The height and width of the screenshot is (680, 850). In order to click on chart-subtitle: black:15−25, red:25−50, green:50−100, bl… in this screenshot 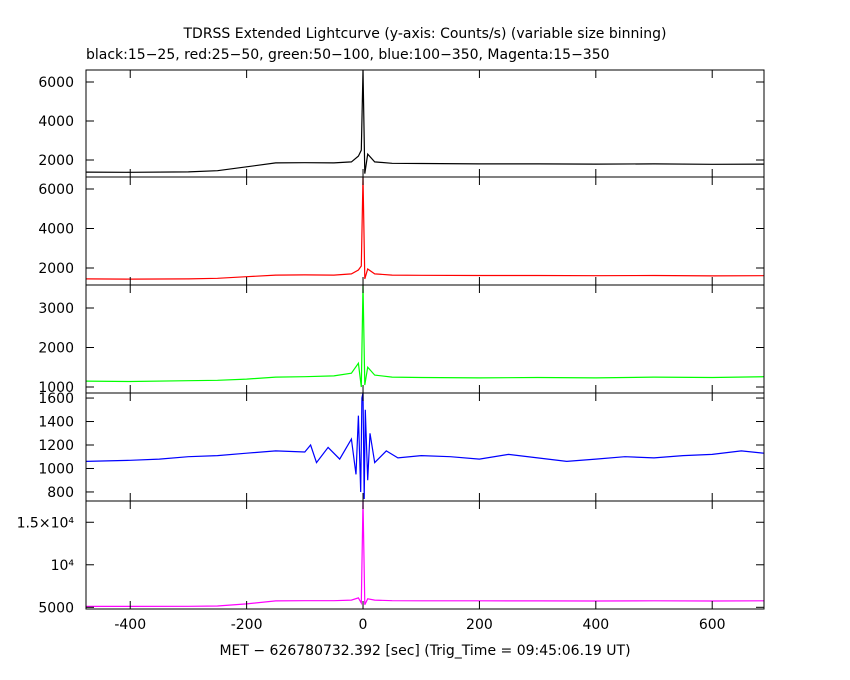, I will do `click(348, 55)`.